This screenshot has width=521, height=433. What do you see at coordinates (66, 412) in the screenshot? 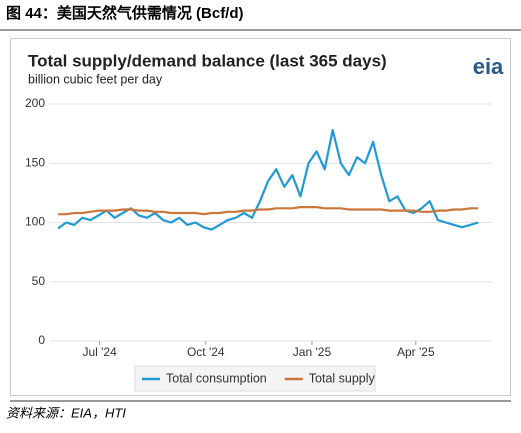
I see `source-note: 资料来源：EIA，HTI` at bounding box center [66, 412].